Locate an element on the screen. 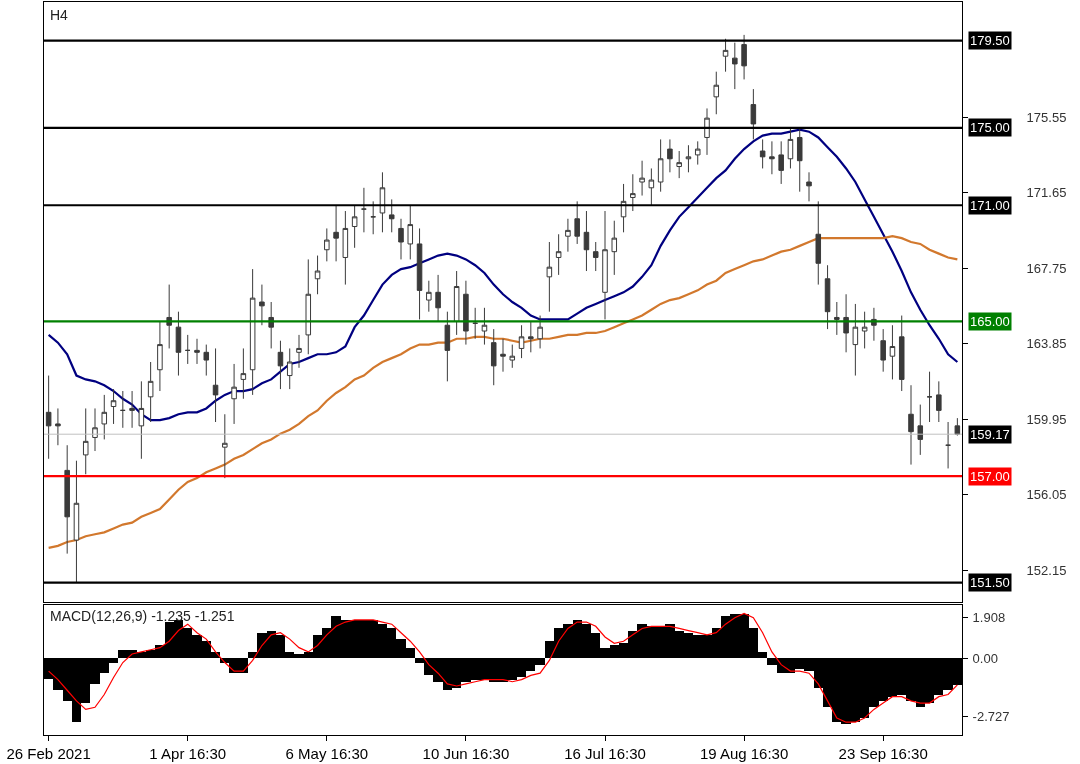 The width and height of the screenshot is (1080, 764). y-tick-label: 0.00 is located at coordinates (985, 658).